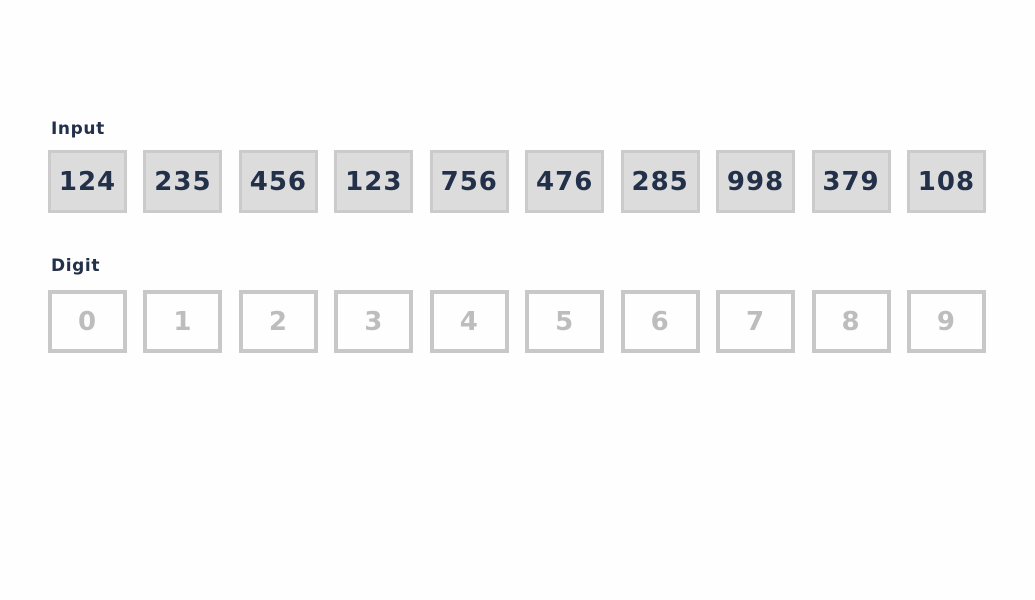 This screenshot has width=1035, height=600. What do you see at coordinates (517, 181) in the screenshot?
I see `input-row: 124 235 456 123 756 476 285 998 379 108` at bounding box center [517, 181].